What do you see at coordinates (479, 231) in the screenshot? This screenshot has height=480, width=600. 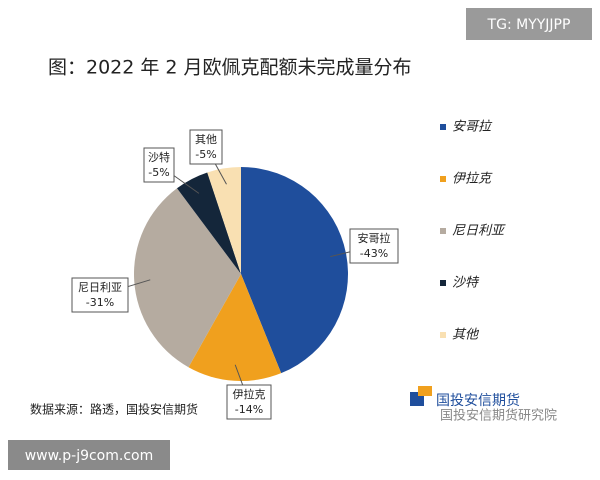 I see `legend-label: 尼日利亚` at bounding box center [479, 231].